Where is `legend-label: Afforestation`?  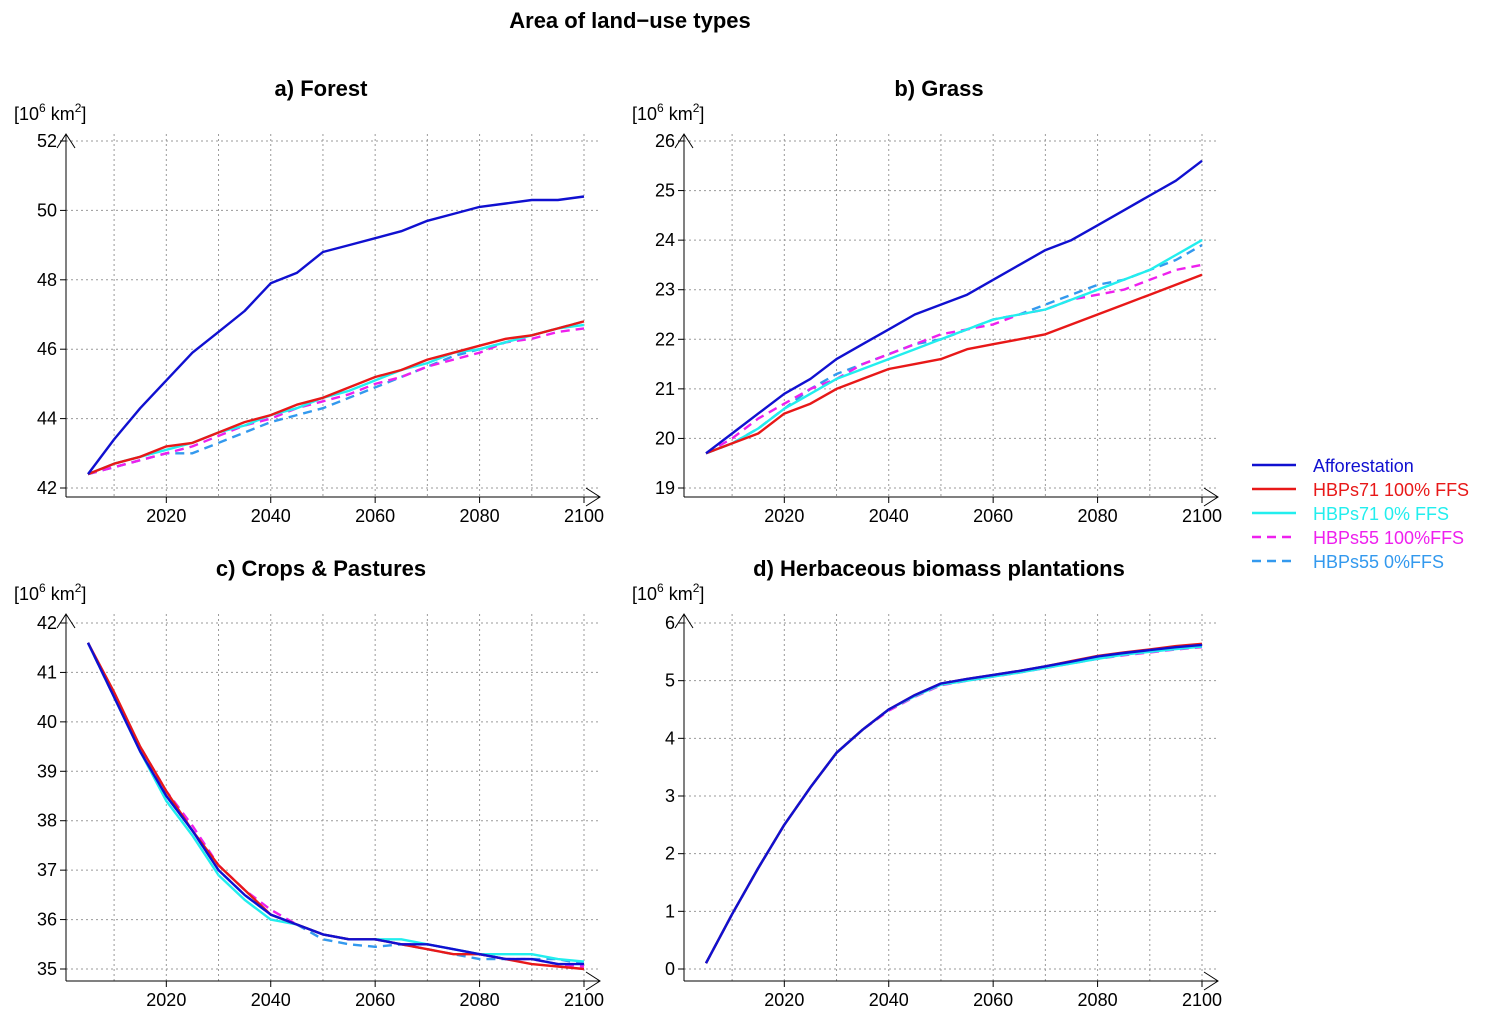 legend-label: Afforestation is located at coordinates (1363, 466).